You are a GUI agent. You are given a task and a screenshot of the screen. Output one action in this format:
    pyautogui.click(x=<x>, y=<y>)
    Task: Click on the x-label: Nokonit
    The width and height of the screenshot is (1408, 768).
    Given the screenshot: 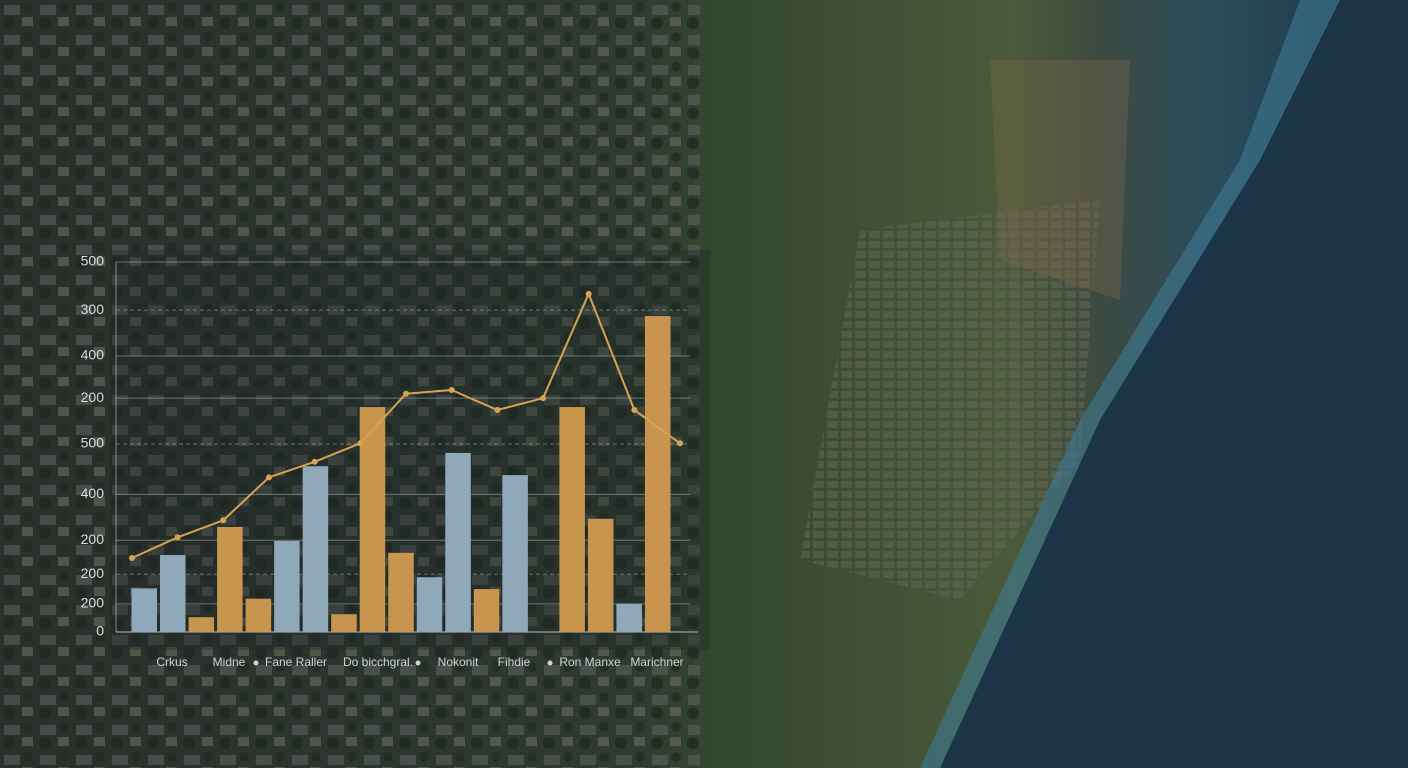 What is the action you would take?
    pyautogui.click(x=458, y=662)
    